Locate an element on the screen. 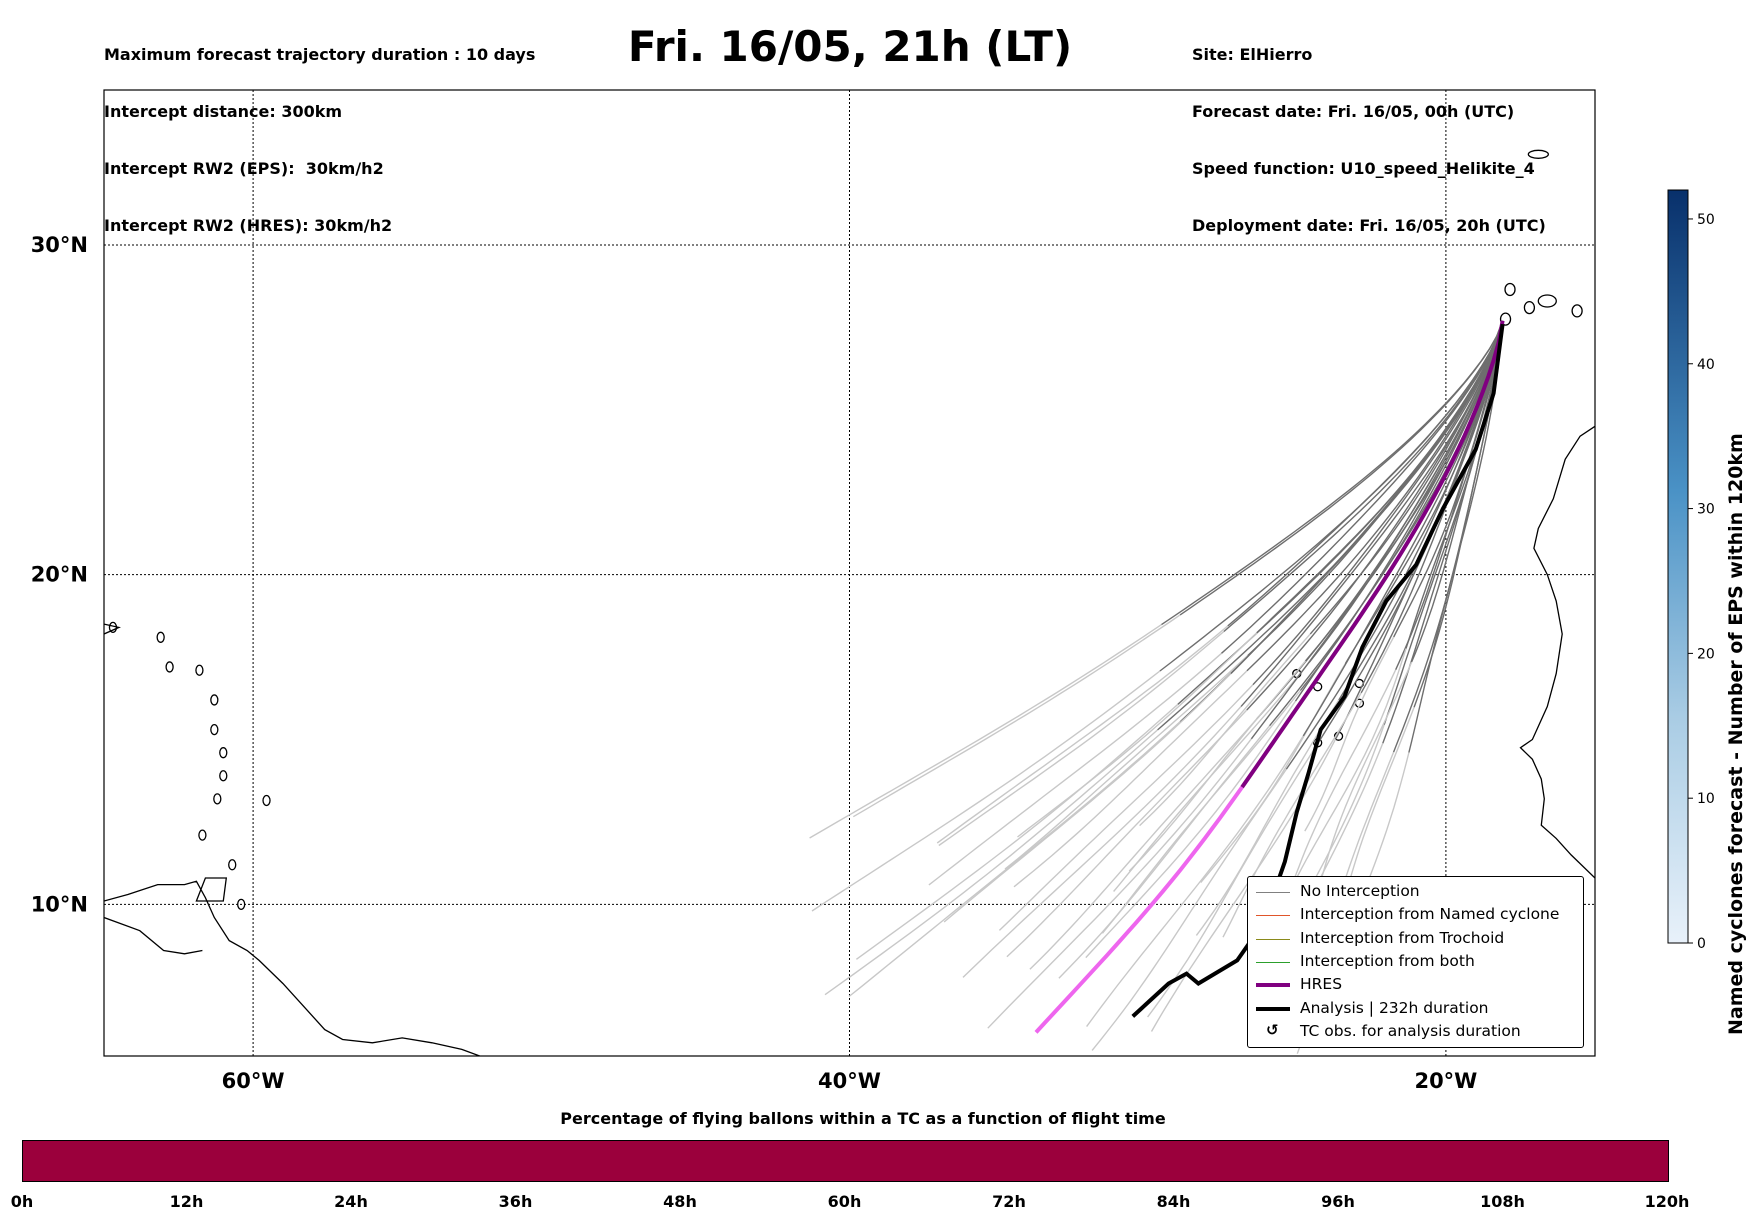  legend-item-tc-obs: ↺ TC obs. for analysis duration is located at coordinates (1415, 1032).